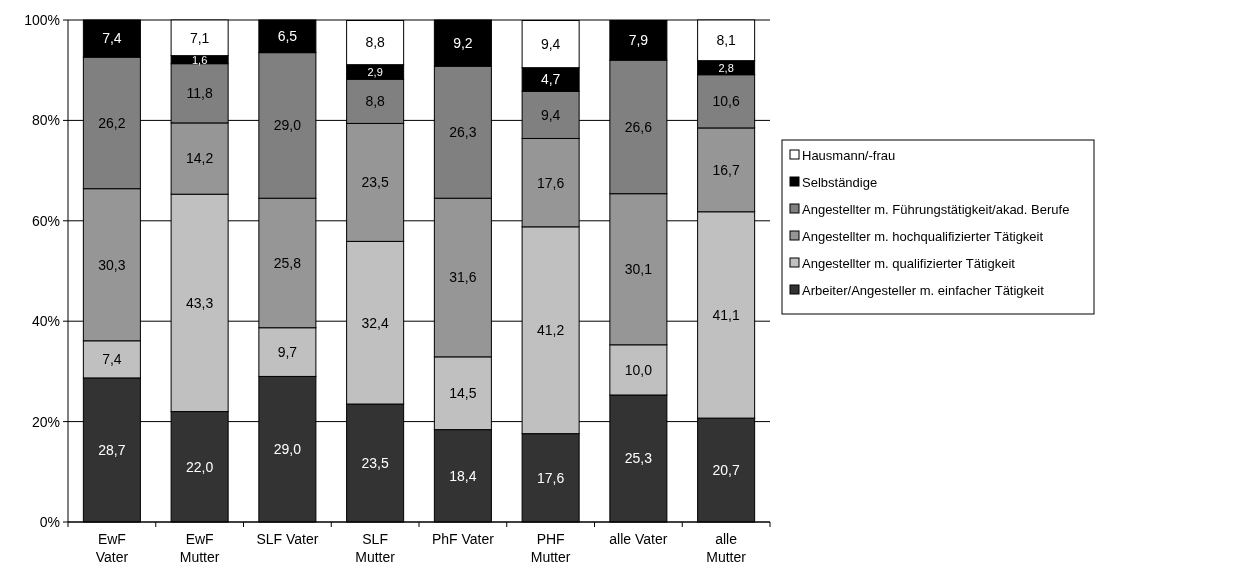  Describe the element at coordinates (463, 393) in the screenshot. I see `data-label: 14,5` at that location.